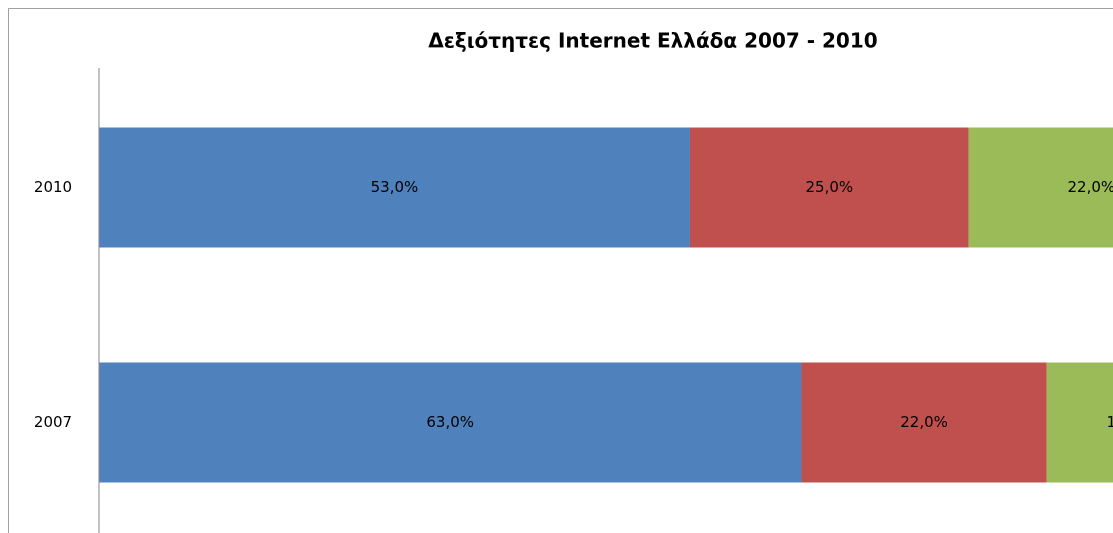  What do you see at coordinates (1110, 422) in the screenshot?
I see `data-label: 15,0%` at bounding box center [1110, 422].